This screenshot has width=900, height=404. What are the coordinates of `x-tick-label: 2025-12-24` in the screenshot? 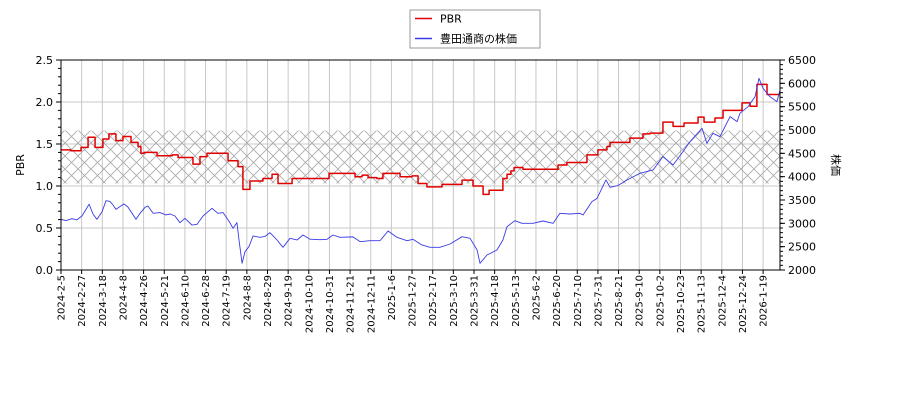 It's located at (743, 304).